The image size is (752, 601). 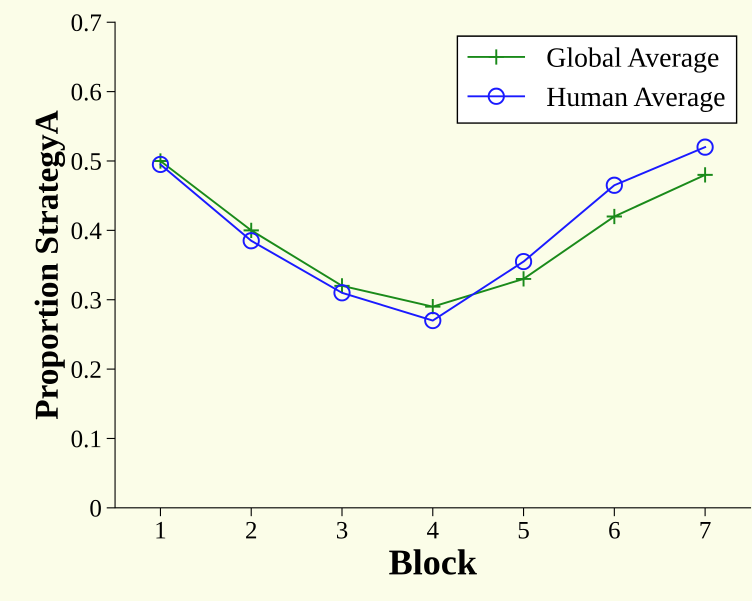 I want to click on y-tick-label: 0.1, so click(x=86, y=439).